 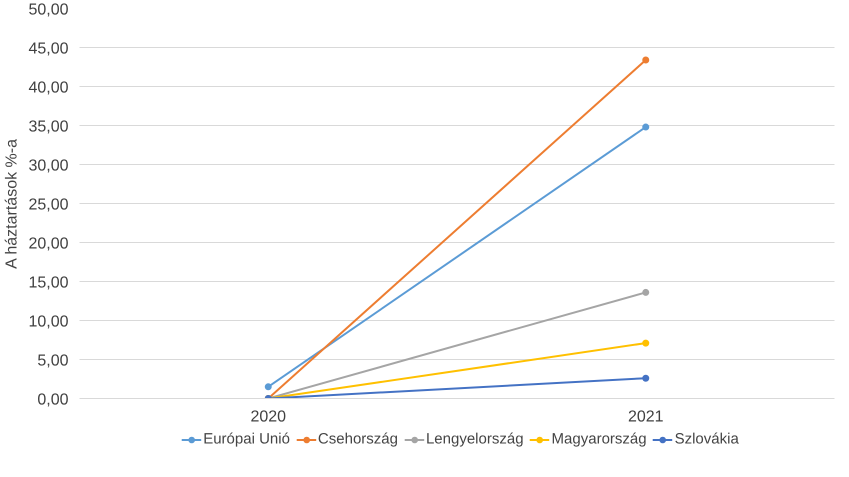 What do you see at coordinates (53, 361) in the screenshot?
I see `y-tick-label: 5,00` at bounding box center [53, 361].